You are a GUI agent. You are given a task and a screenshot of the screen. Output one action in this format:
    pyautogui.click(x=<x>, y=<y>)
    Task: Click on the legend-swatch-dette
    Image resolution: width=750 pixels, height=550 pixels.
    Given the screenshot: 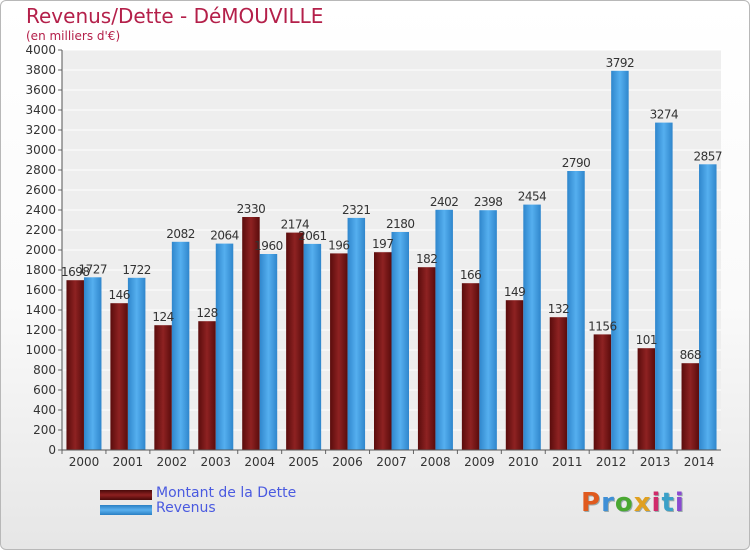 What is the action you would take?
    pyautogui.click(x=126, y=495)
    